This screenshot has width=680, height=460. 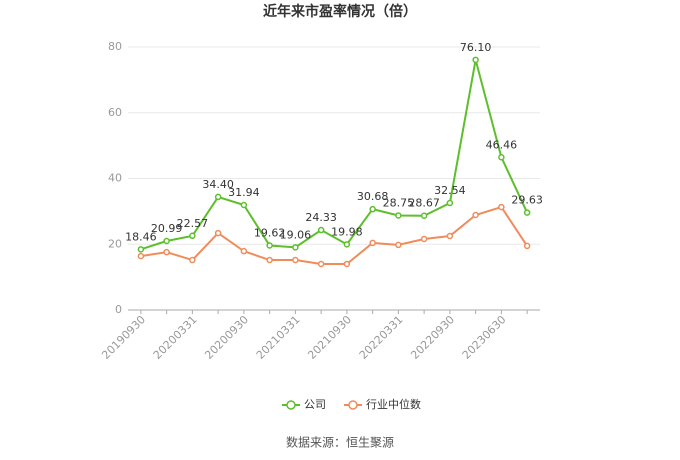 What do you see at coordinates (141, 236) in the screenshot?
I see `data-label: 18.46` at bounding box center [141, 236].